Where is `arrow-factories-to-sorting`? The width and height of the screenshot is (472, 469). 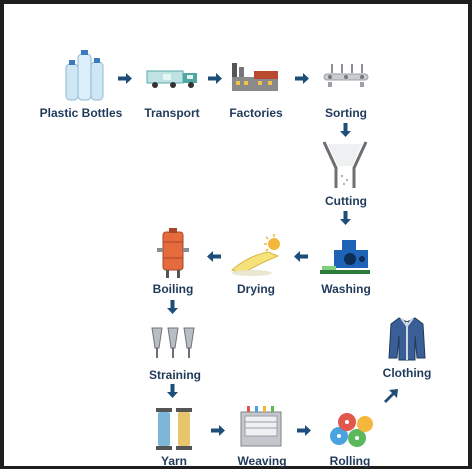
arrow-factories-to-sorting is located at coordinates (302, 78).